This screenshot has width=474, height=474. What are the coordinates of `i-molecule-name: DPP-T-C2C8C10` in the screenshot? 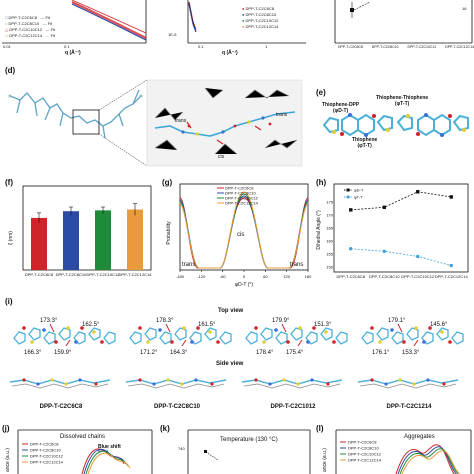 It's located at (177, 407).